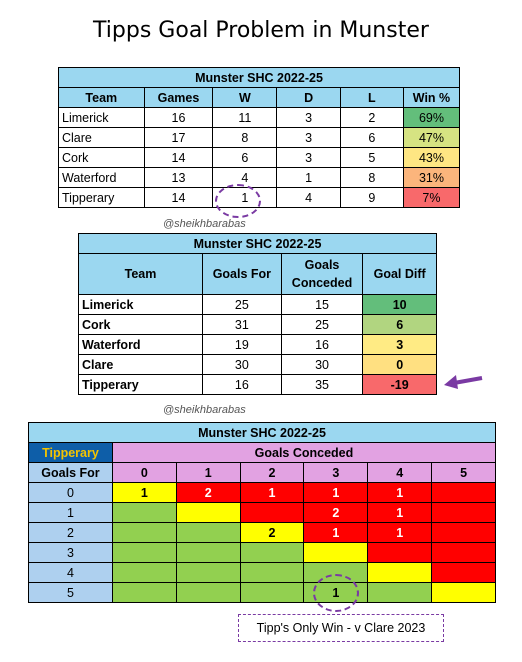  I want to click on goals-conceded-cell: 35, so click(322, 384).